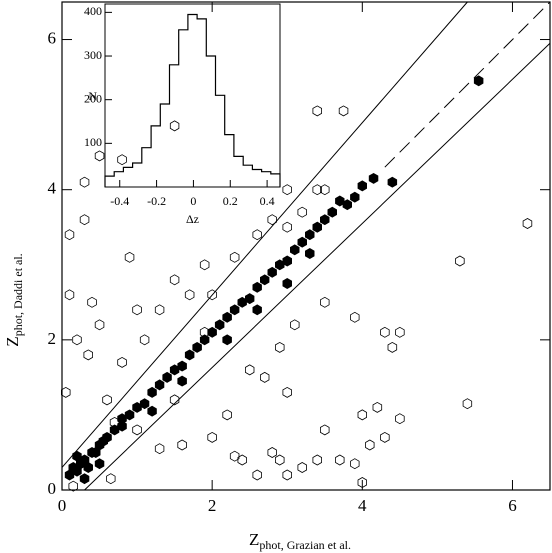 This screenshot has height=553, width=552. What do you see at coordinates (93, 11) in the screenshot?
I see `inset-y-tick-label: 400` at bounding box center [93, 11].